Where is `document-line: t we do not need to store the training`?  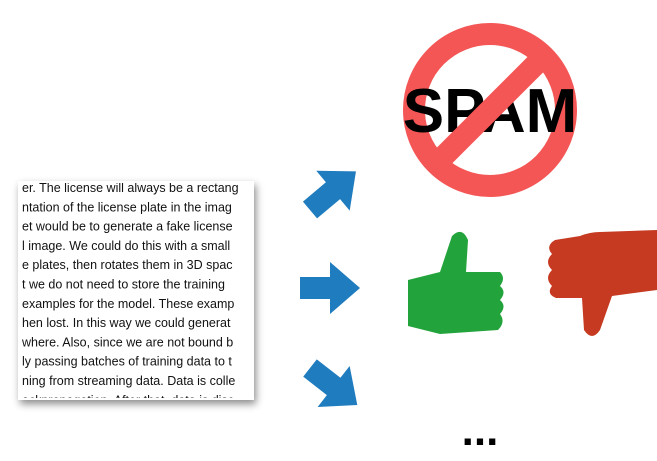 document-line: t we do not need to store the training is located at coordinates (123, 285).